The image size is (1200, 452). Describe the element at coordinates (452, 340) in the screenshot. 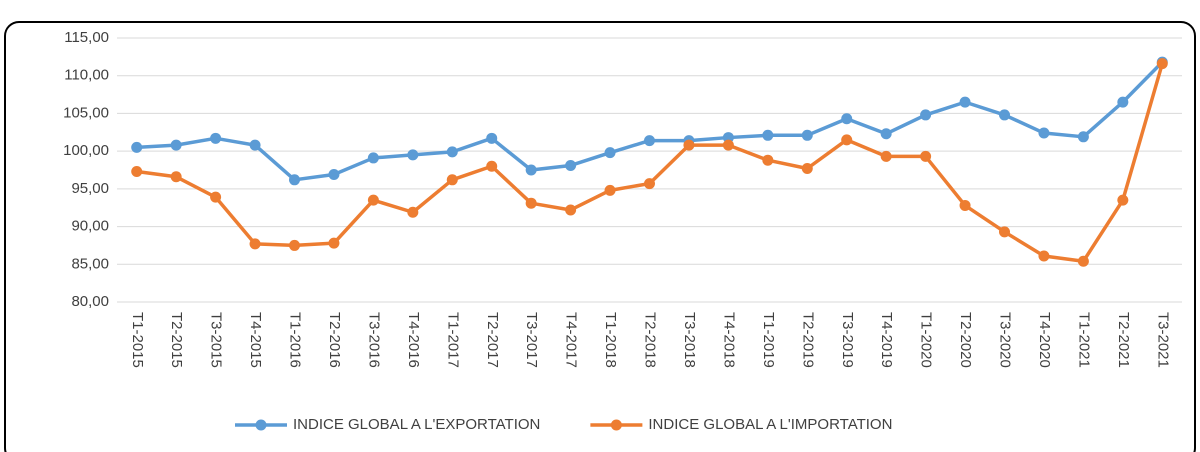

I see `x-tick-label: T1-2017` at that location.